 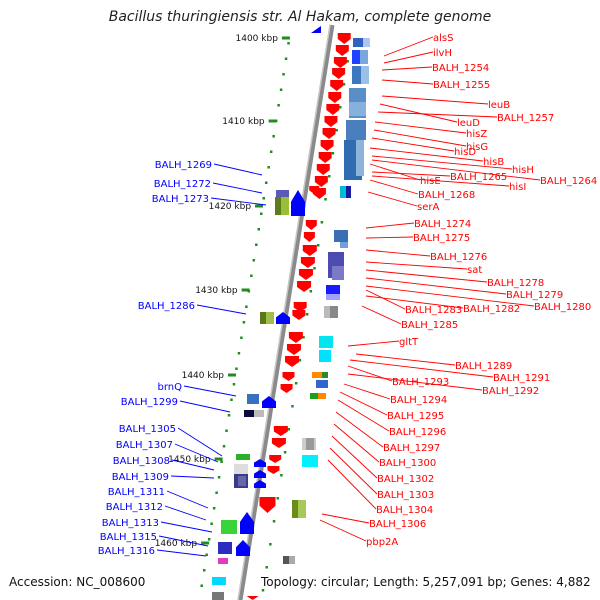 I want to click on forward-gene-label: BALH_1255, so click(x=461, y=85).